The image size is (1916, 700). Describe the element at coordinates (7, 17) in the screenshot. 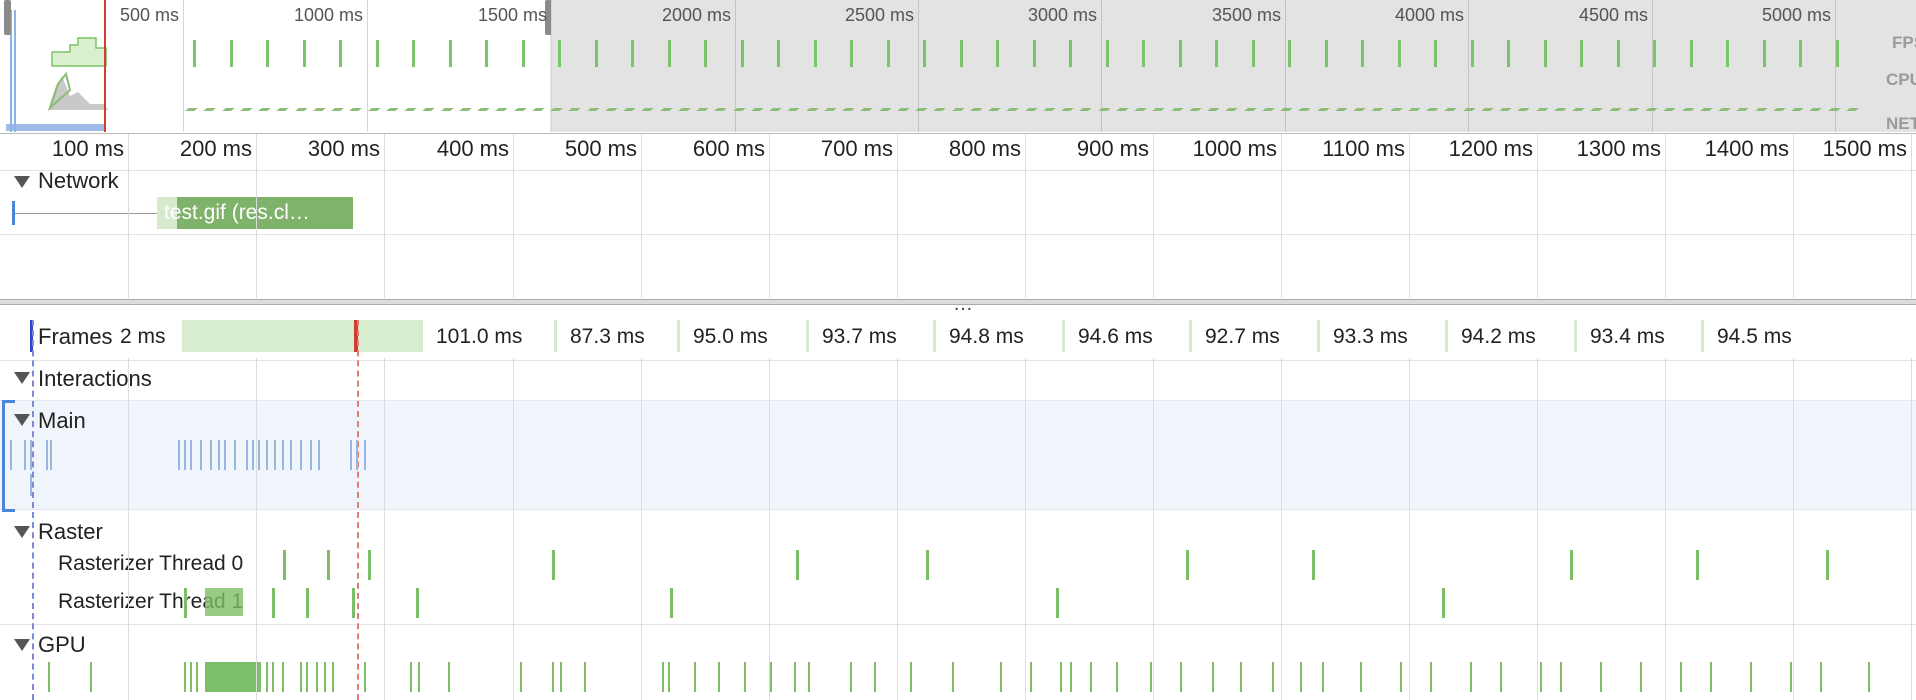

I see `overview-selection-left-handle` at that location.